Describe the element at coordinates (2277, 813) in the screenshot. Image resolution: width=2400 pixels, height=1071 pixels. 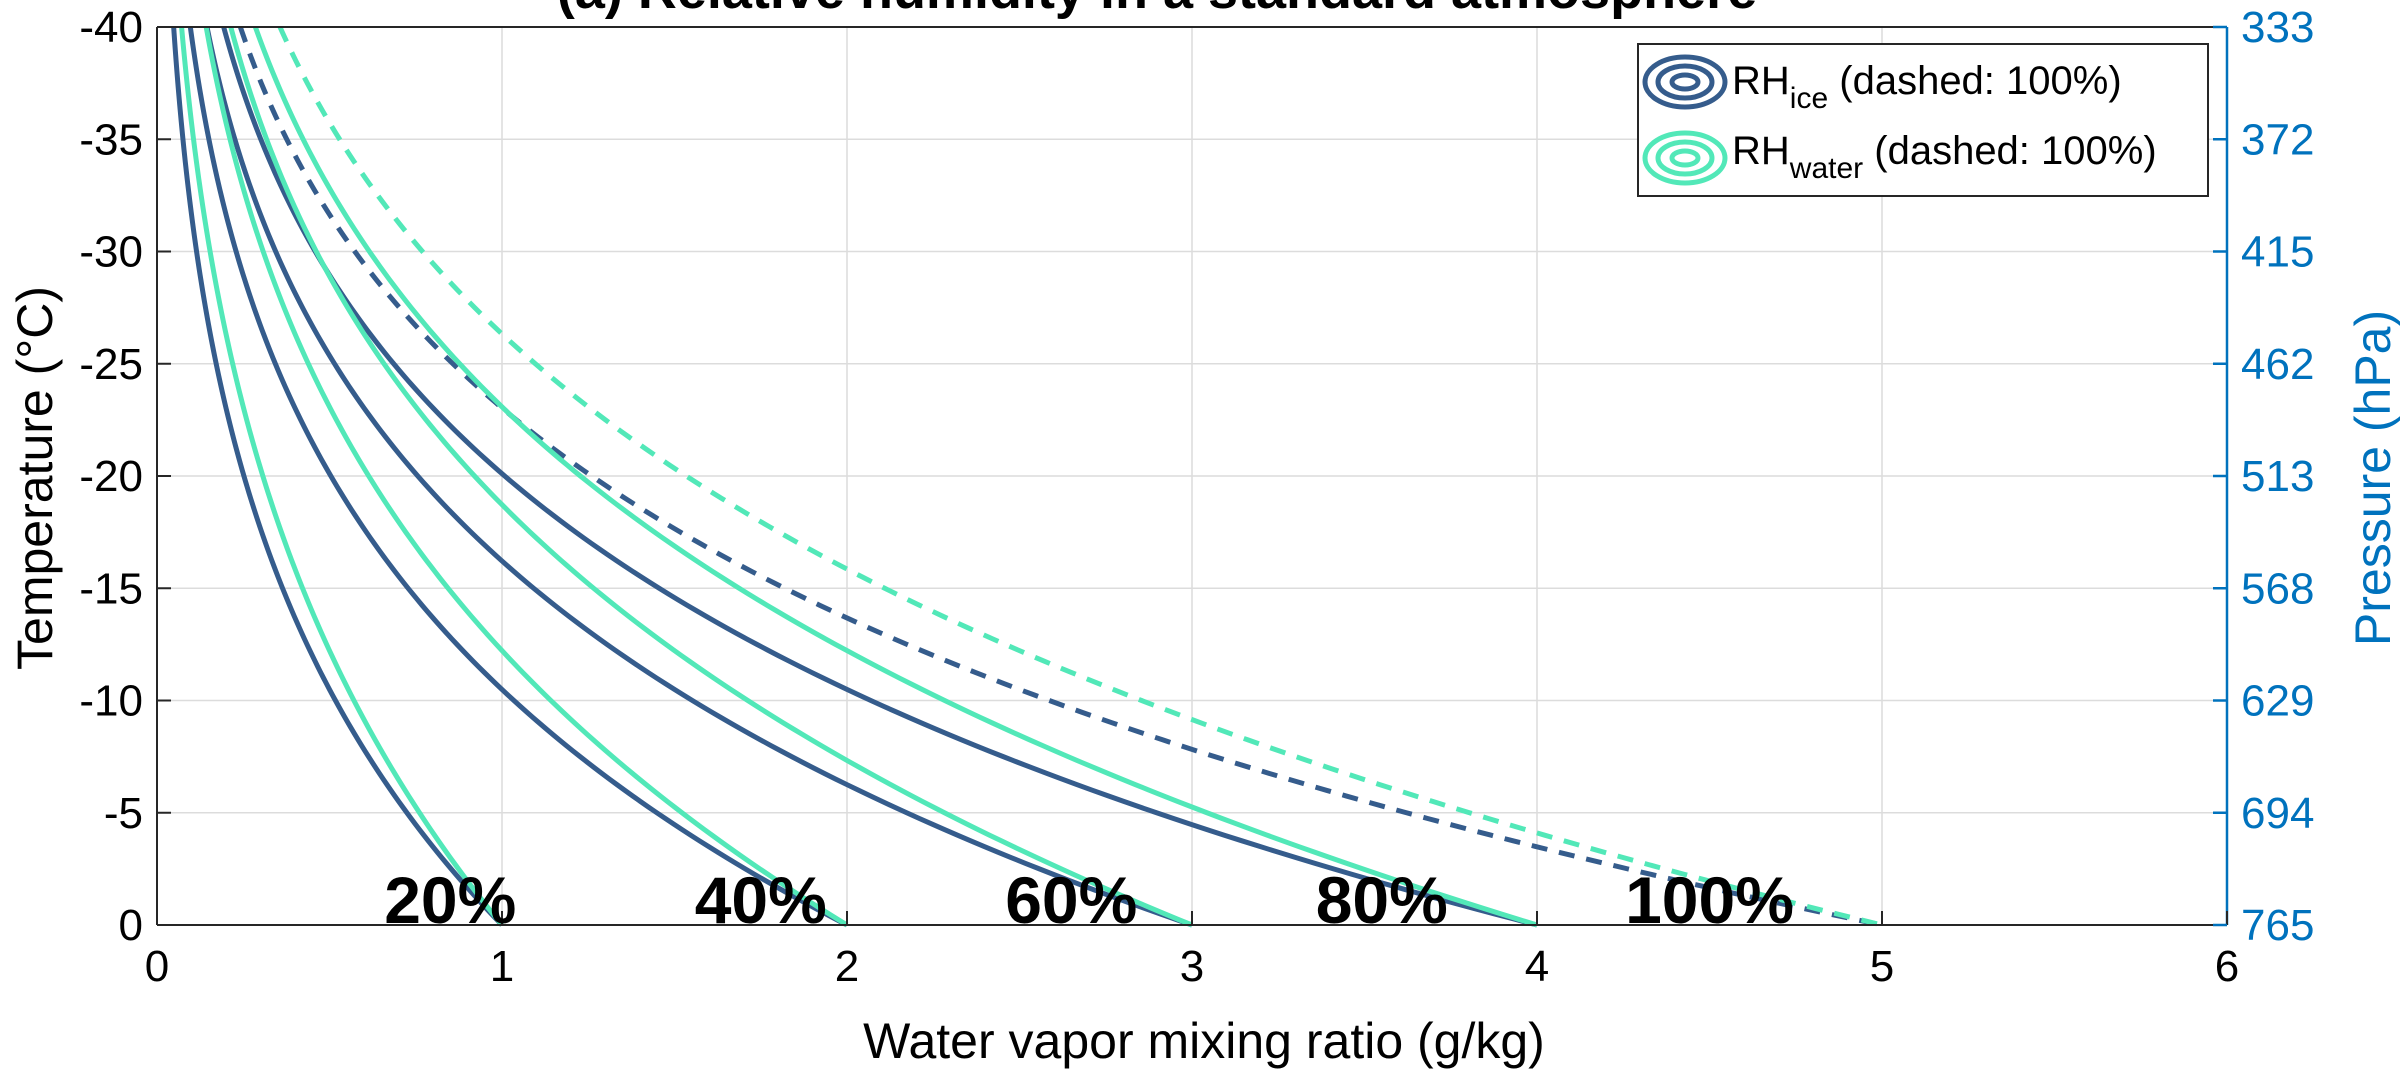
I see `right-y-tick-label: 694` at that location.